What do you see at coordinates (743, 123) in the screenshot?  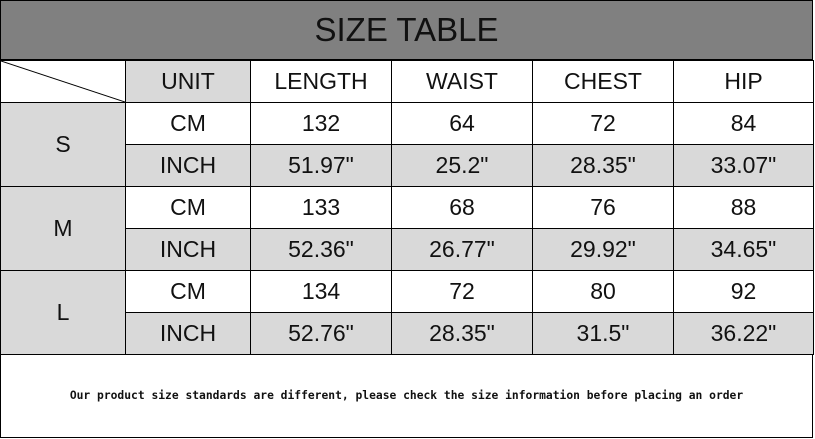 I see `value-cell: 84` at bounding box center [743, 123].